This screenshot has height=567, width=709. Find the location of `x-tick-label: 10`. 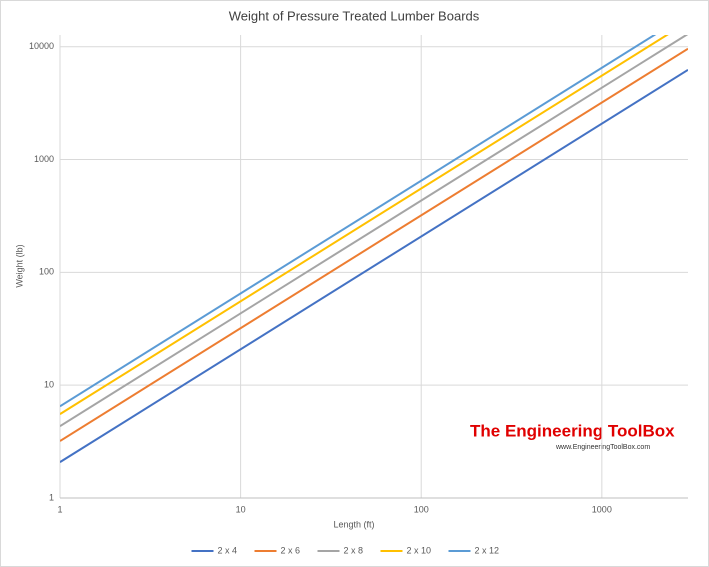

x-tick-label: 10 is located at coordinates (241, 509).